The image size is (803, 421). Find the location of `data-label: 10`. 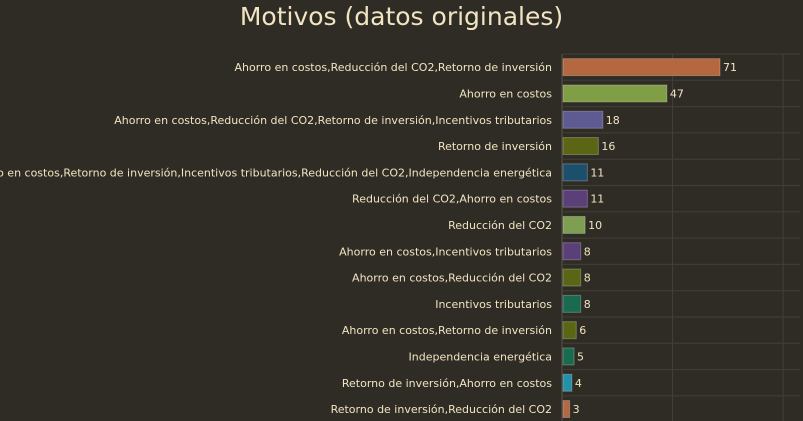

data-label: 10 is located at coordinates (595, 225).